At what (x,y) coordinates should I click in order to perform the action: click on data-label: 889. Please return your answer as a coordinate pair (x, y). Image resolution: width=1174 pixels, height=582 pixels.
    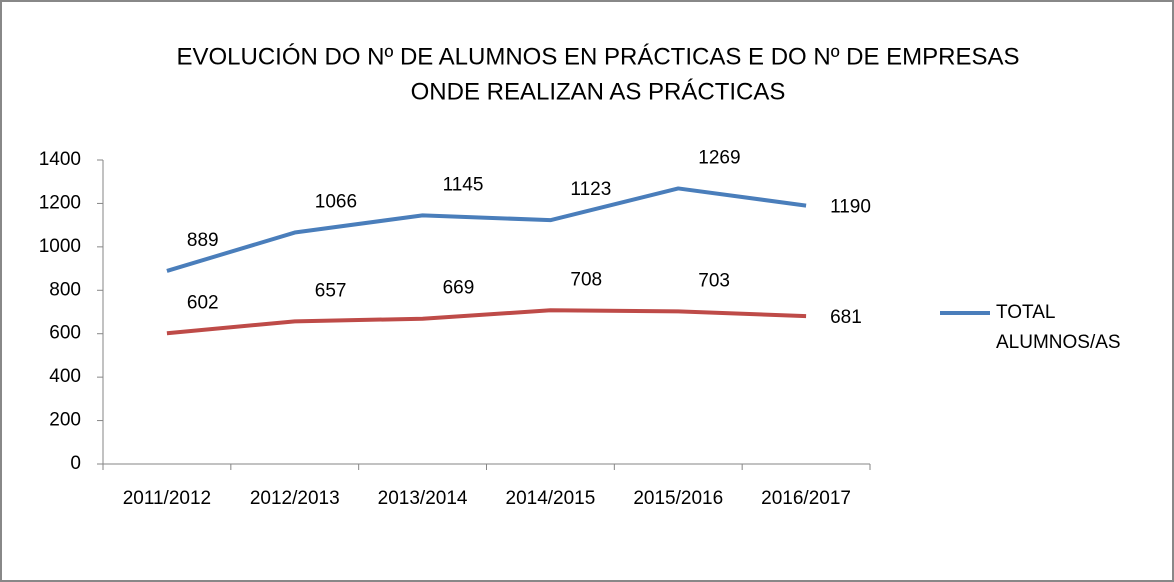
    Looking at the image, I should click on (203, 240).